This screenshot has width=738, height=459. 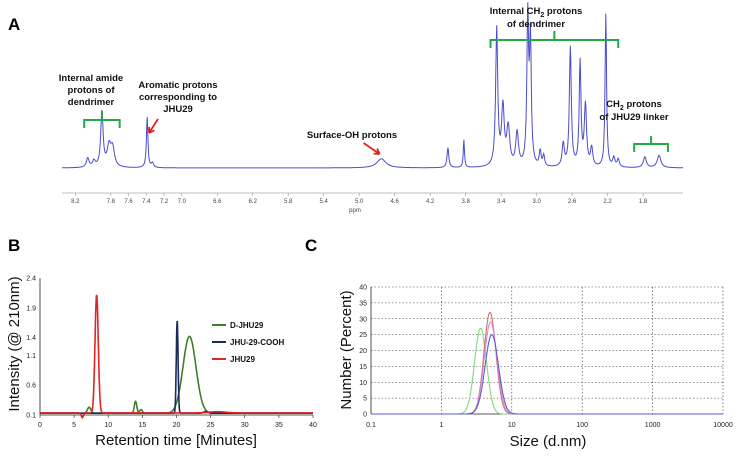 What do you see at coordinates (14, 343) in the screenshot?
I see `hplc-ylabel: Intensity (@ 210nm)` at bounding box center [14, 343].